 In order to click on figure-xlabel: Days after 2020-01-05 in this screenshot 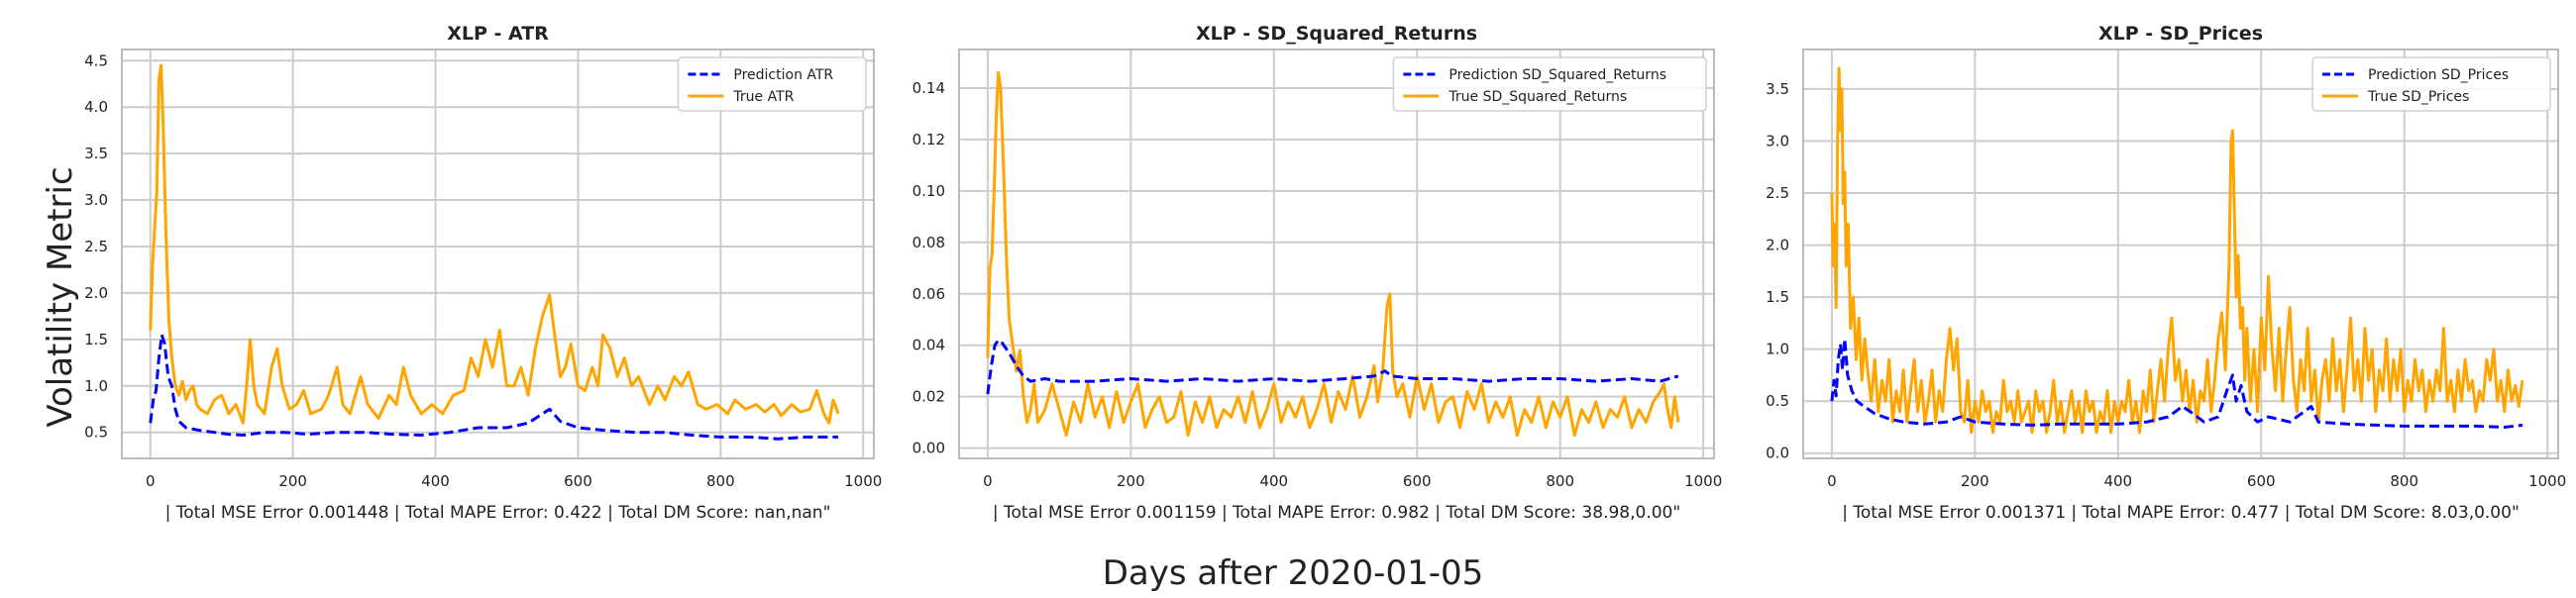, I will do `click(1294, 573)`.